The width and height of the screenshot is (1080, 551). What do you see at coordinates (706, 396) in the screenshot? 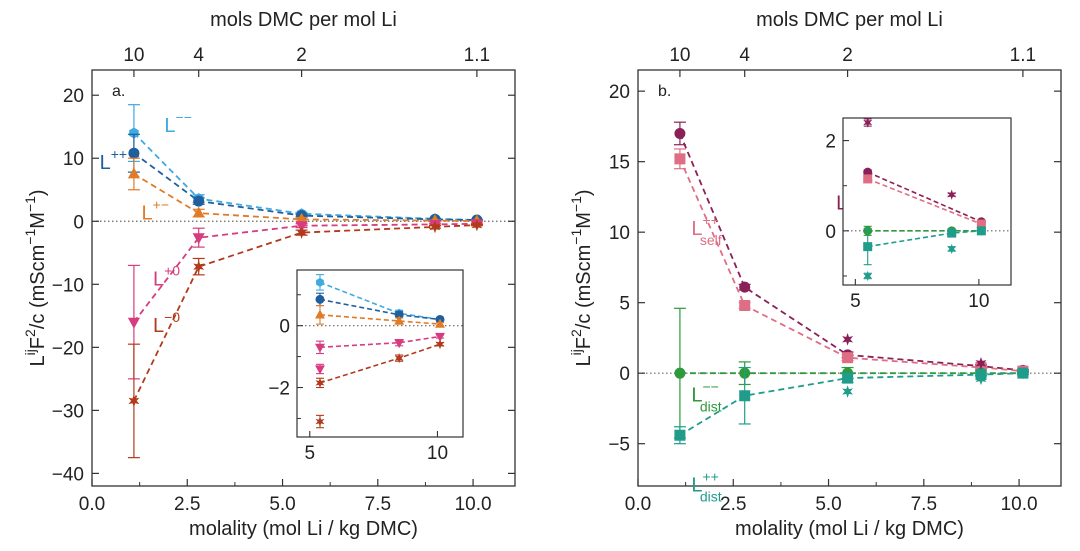
I see `series-label: L−− dist` at bounding box center [706, 396].